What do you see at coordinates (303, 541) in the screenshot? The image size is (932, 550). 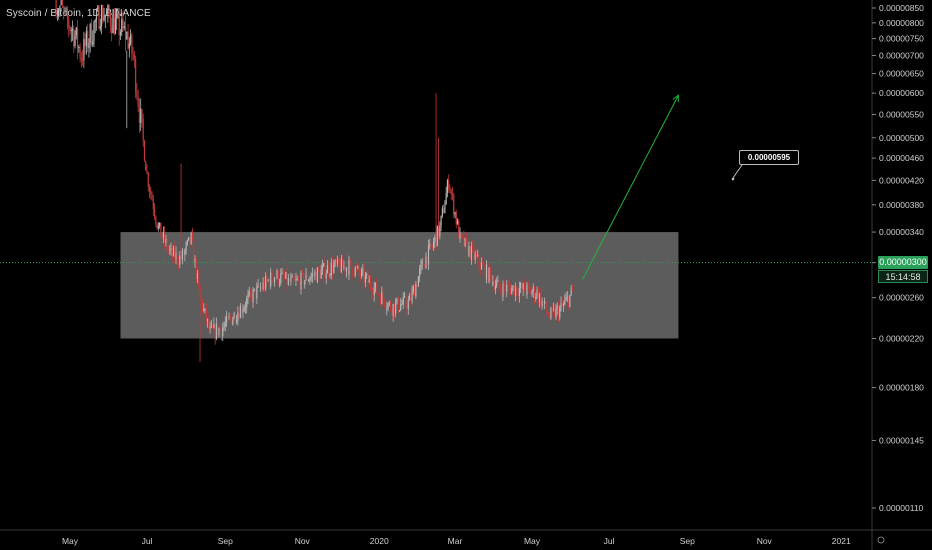 I see `x-tick-label: Nov` at bounding box center [303, 541].